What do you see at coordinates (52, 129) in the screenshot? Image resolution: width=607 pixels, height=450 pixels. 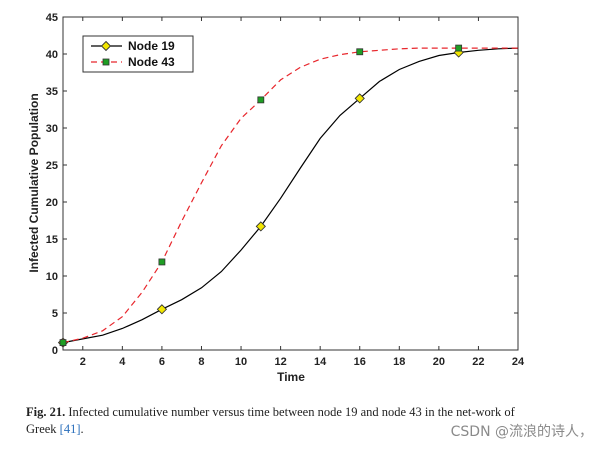 I see `y-tick-label: 30` at bounding box center [52, 129].